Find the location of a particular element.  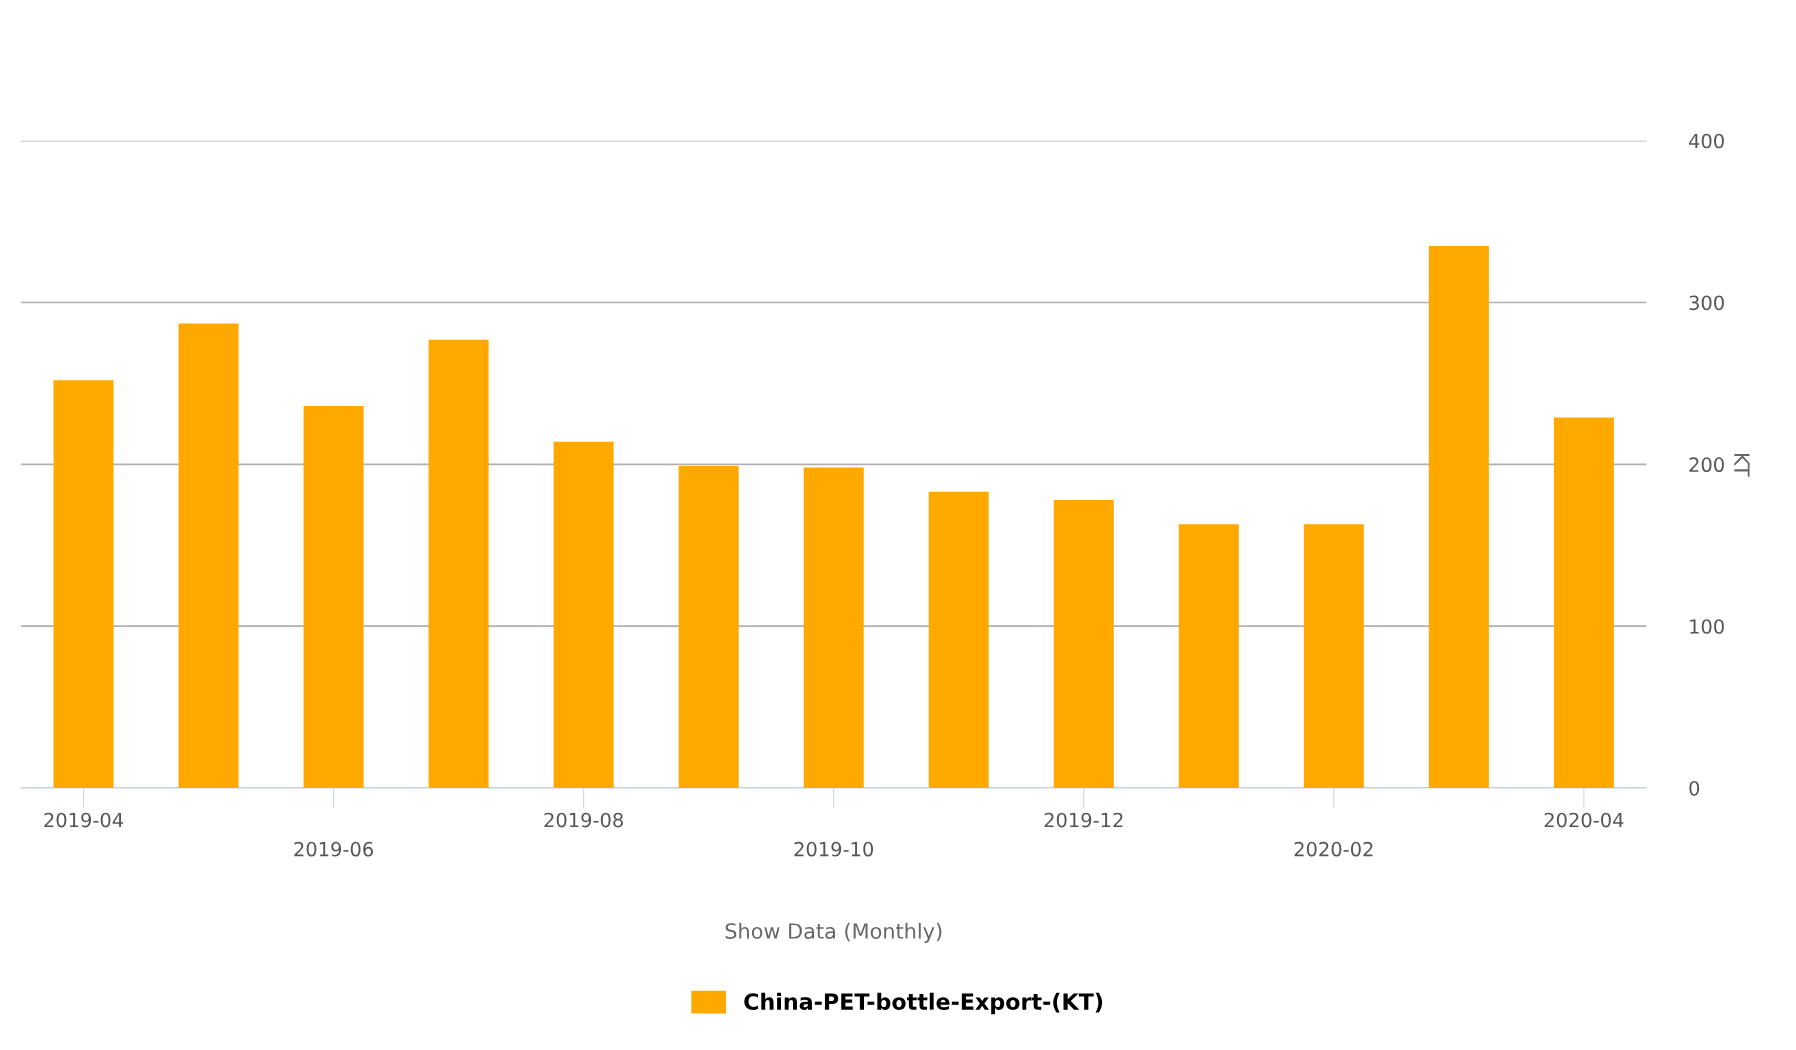

x-tick-label: 2019-04 is located at coordinates (84, 820).